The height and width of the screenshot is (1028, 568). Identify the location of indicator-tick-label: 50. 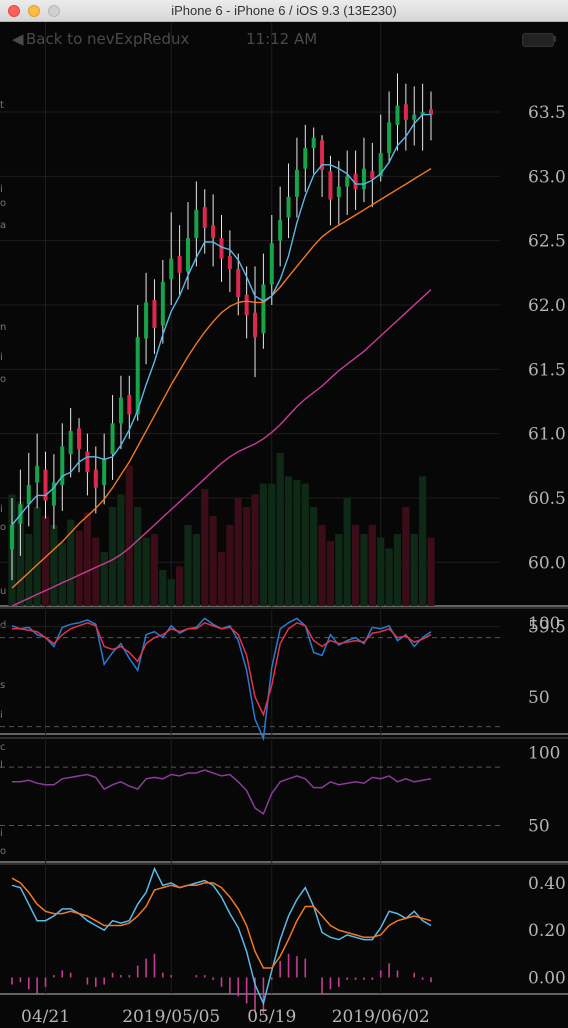
(539, 827).